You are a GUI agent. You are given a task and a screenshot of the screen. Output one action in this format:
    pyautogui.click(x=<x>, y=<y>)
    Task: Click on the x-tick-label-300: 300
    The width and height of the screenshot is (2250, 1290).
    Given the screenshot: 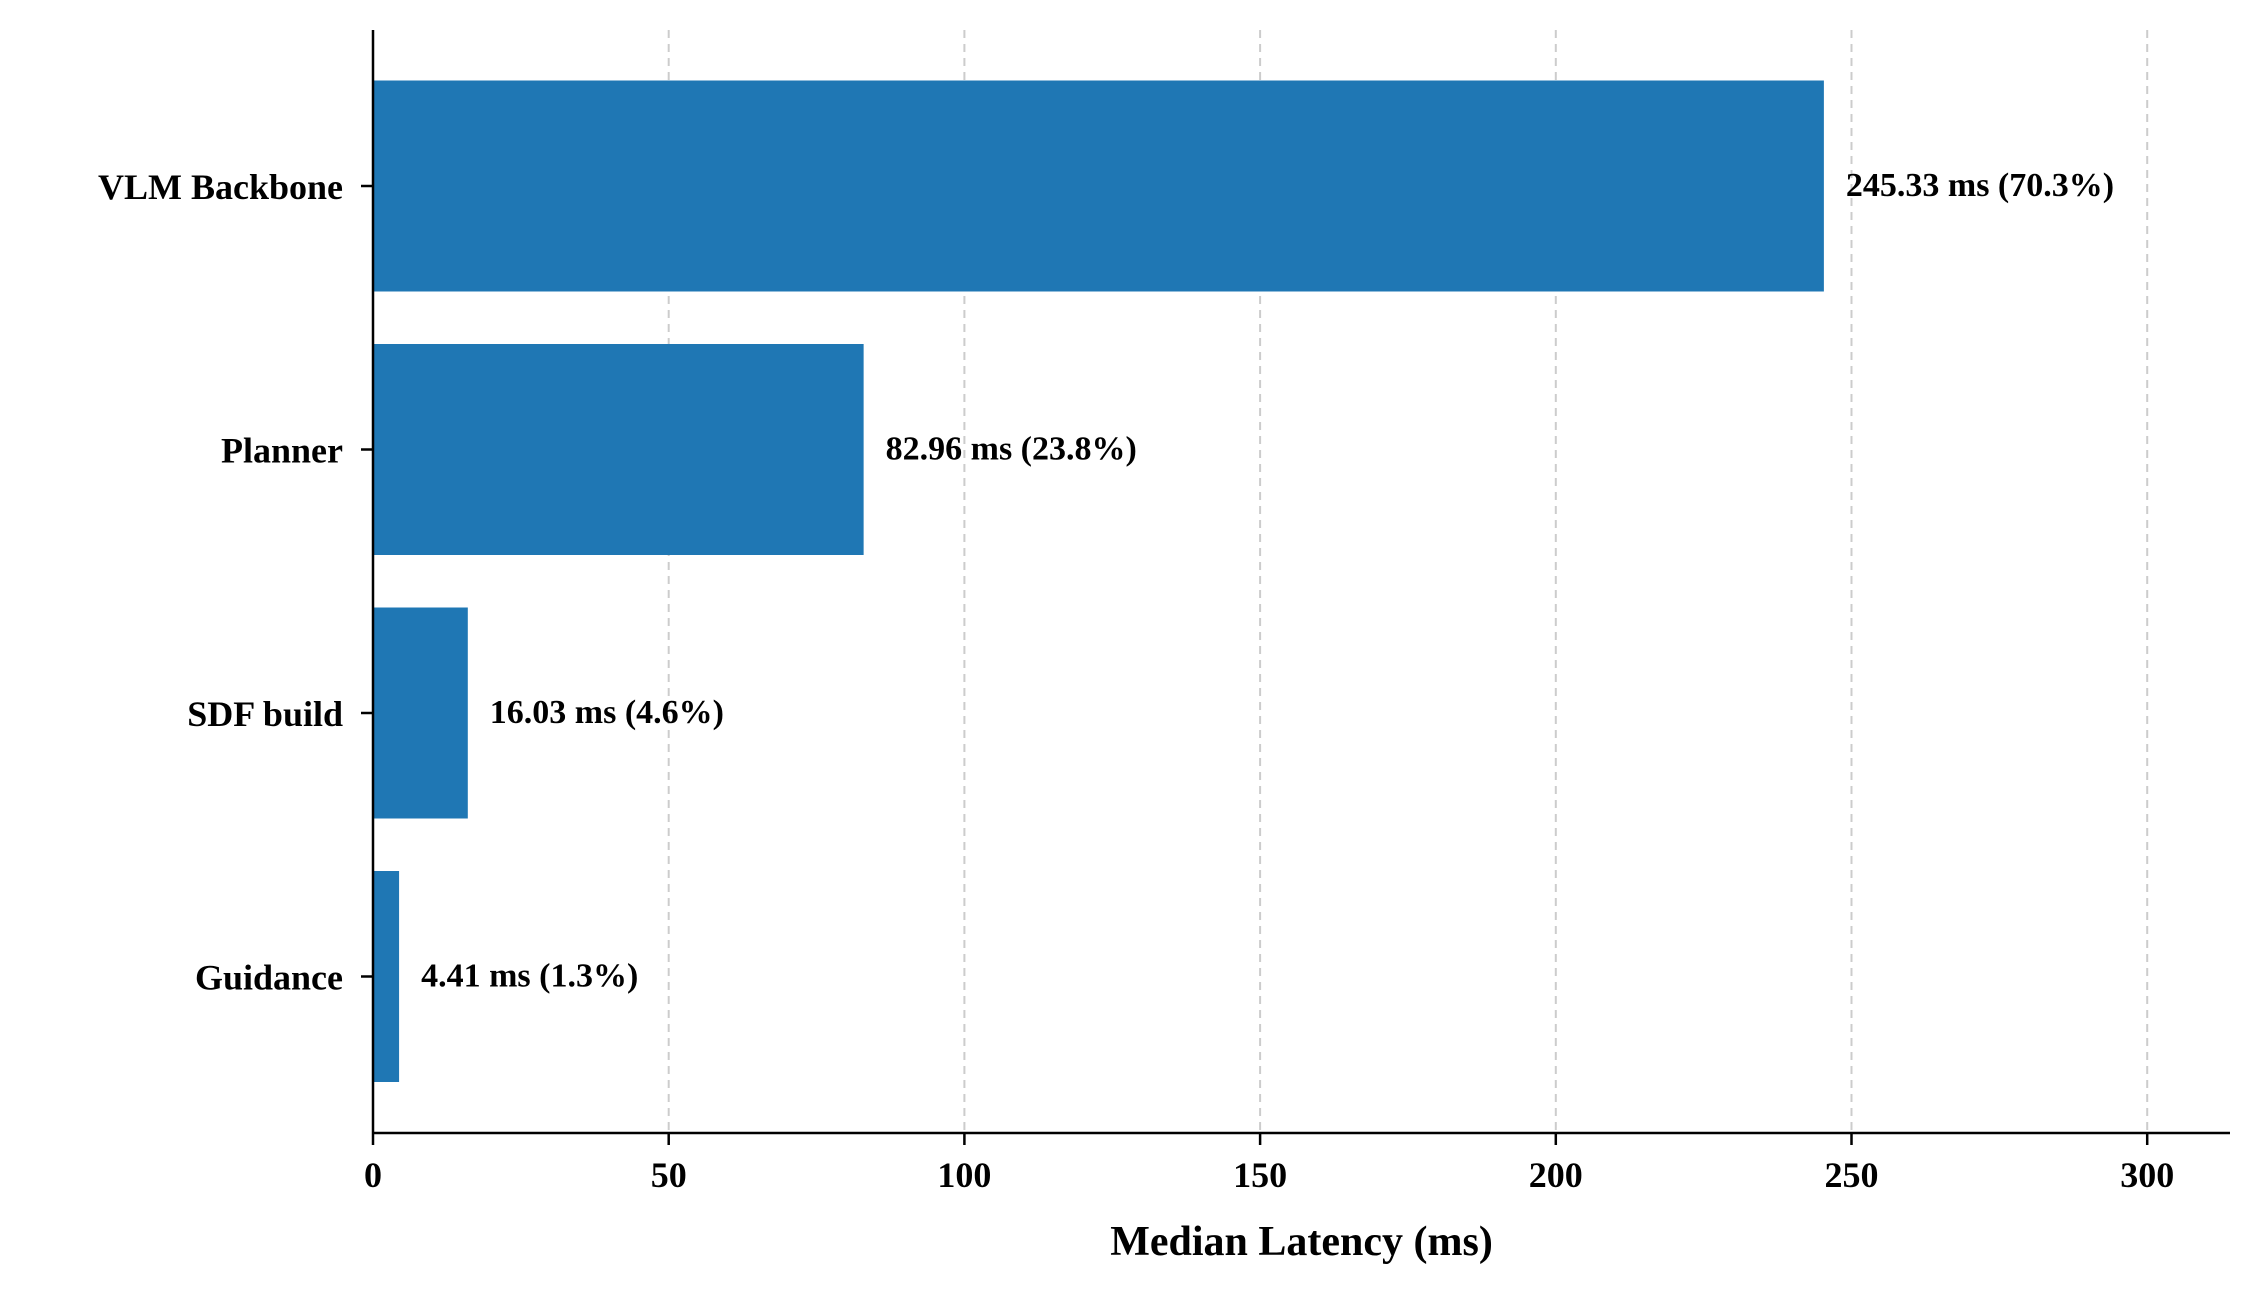 What is the action you would take?
    pyautogui.click(x=2147, y=1175)
    